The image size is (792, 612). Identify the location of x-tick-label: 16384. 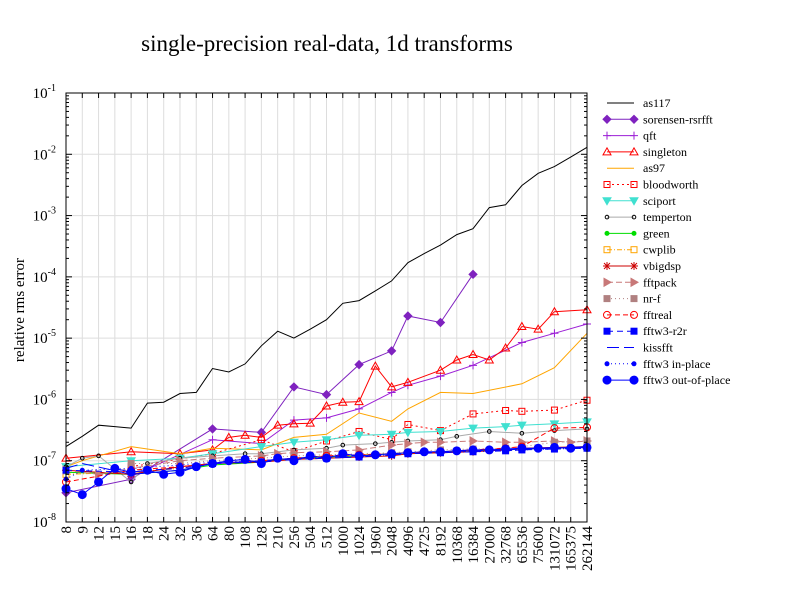
(474, 545).